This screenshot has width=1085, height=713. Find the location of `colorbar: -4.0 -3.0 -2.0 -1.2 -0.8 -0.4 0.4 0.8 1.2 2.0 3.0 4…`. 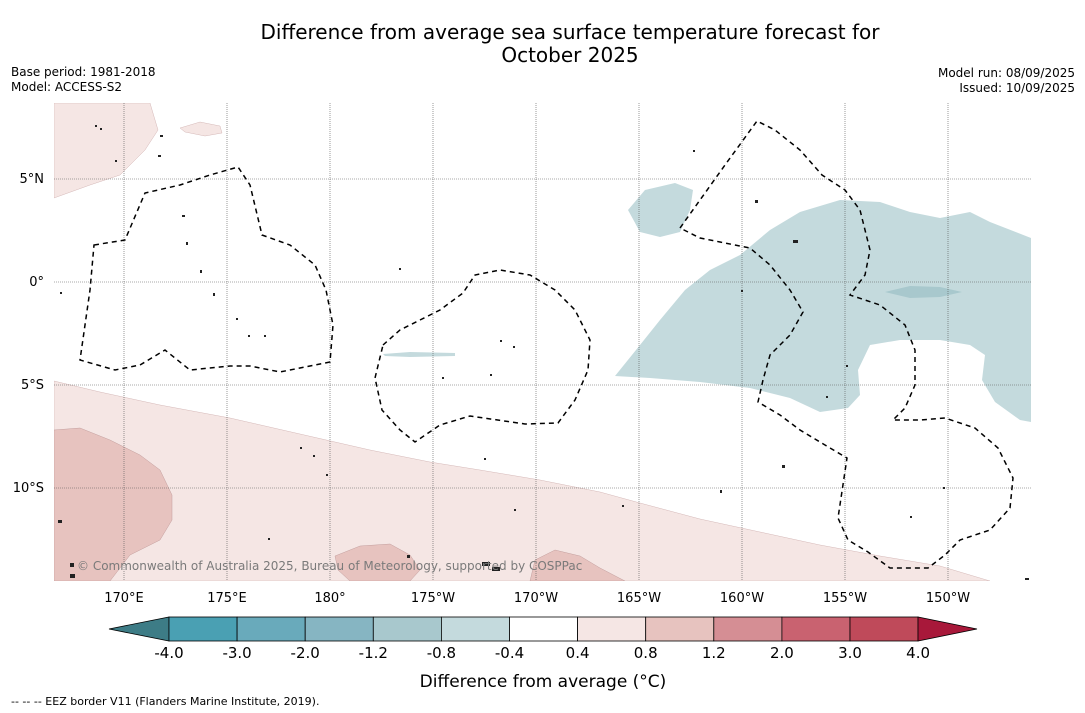

colorbar: -4.0 -3.0 -2.0 -1.2 -0.8 -0.4 0.4 0.8 1.2 2.0 3.0 4… is located at coordinates (543, 654).